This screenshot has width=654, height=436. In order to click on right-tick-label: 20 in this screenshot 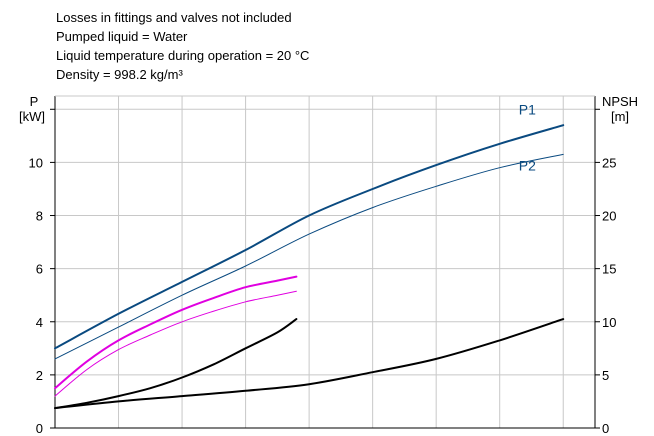, I will do `click(609, 216)`.